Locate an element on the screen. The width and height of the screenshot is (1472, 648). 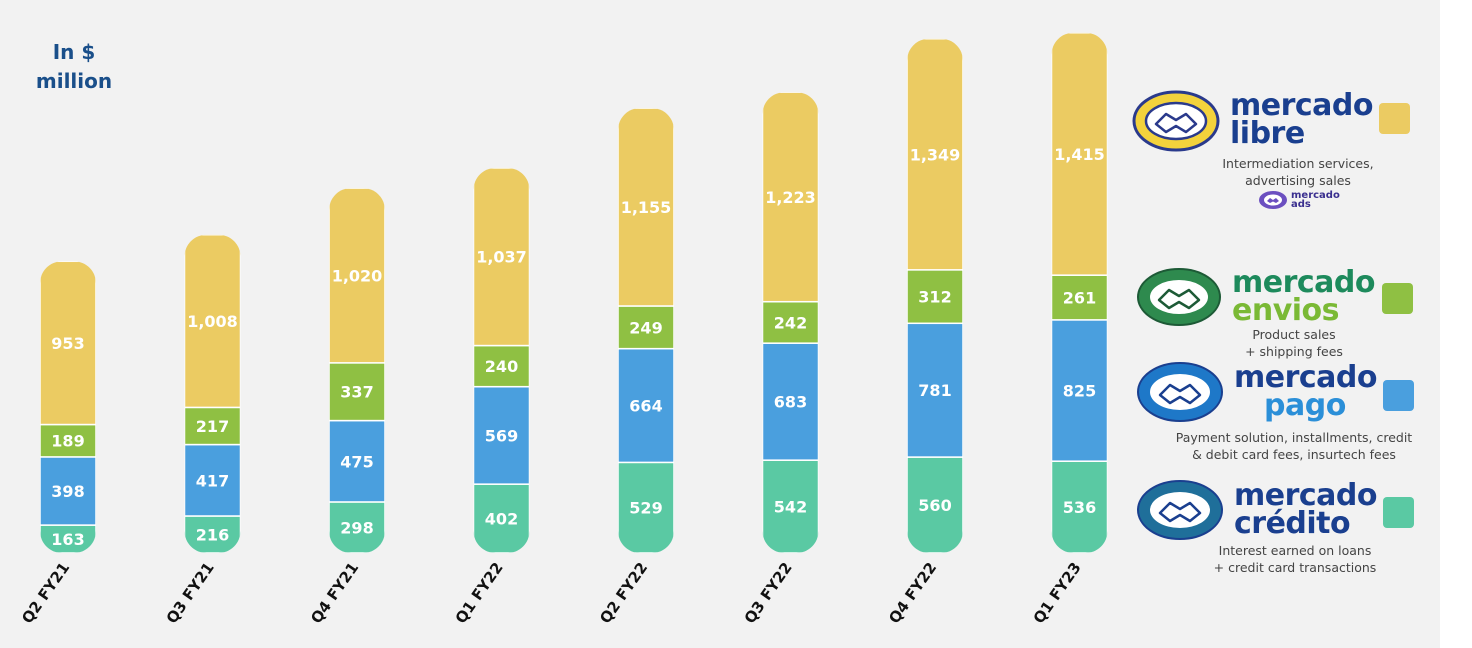
bar-stack-q3-fy22 is located at coordinates (790, 322).